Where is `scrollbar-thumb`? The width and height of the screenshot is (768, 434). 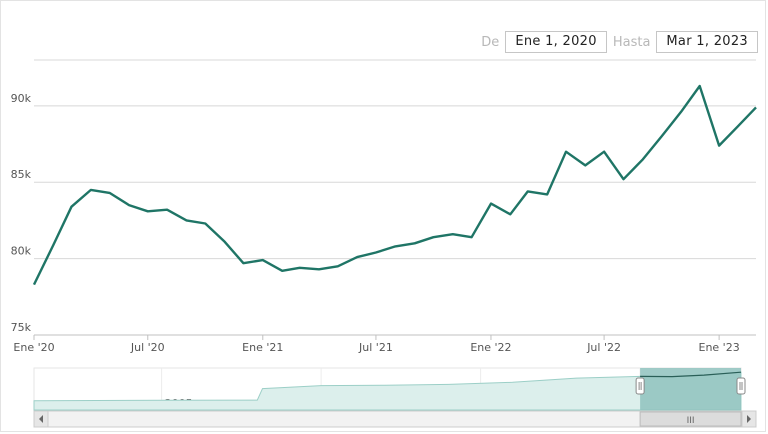
scrollbar-thumb is located at coordinates (690, 419).